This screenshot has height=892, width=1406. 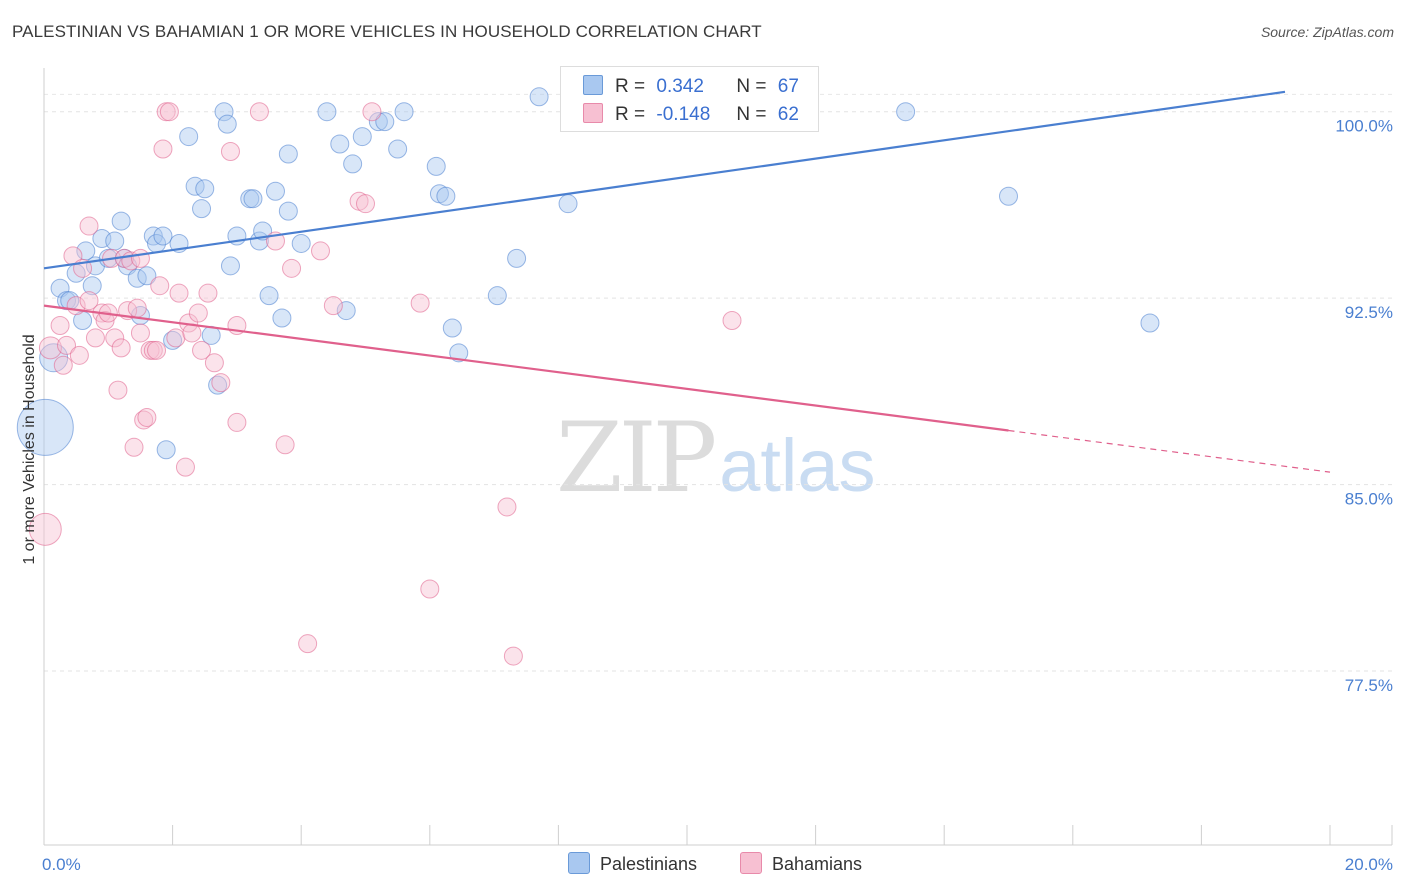 I want to click on bottom-legend-swatch-palestinians, so click(x=579, y=863).